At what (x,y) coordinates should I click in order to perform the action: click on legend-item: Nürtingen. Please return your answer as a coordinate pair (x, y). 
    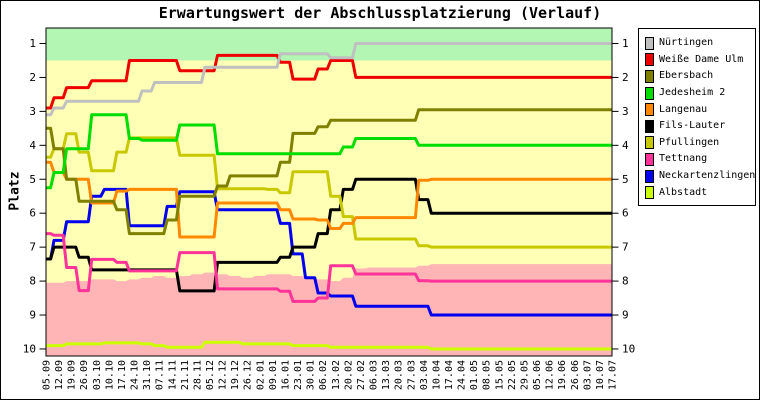
    Looking at the image, I should click on (697, 43).